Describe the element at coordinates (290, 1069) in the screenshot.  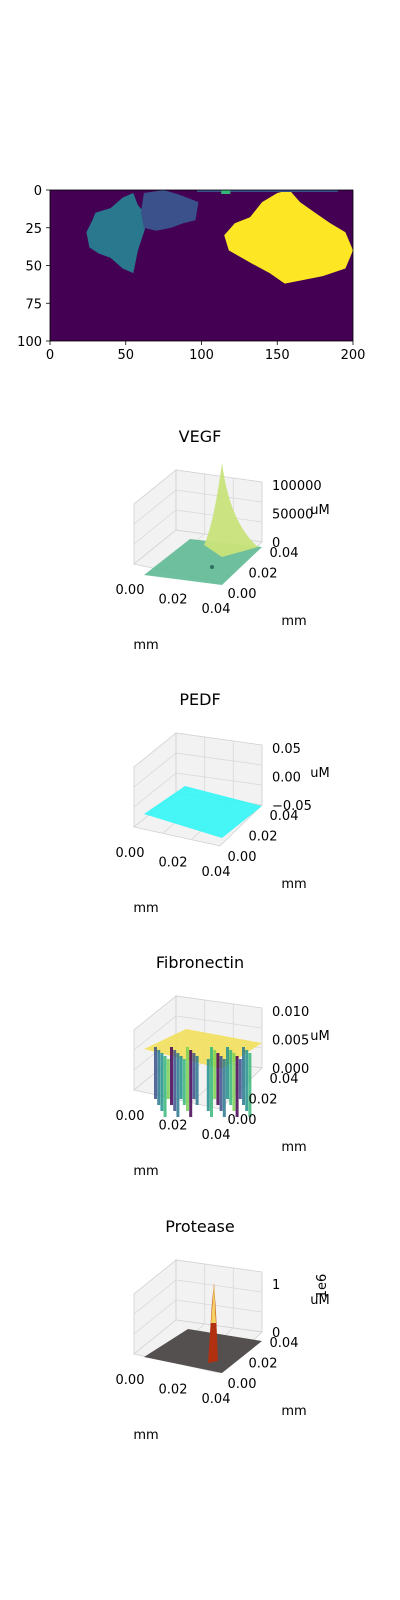
I see `surface-z-tick-label: 0.000` at that location.